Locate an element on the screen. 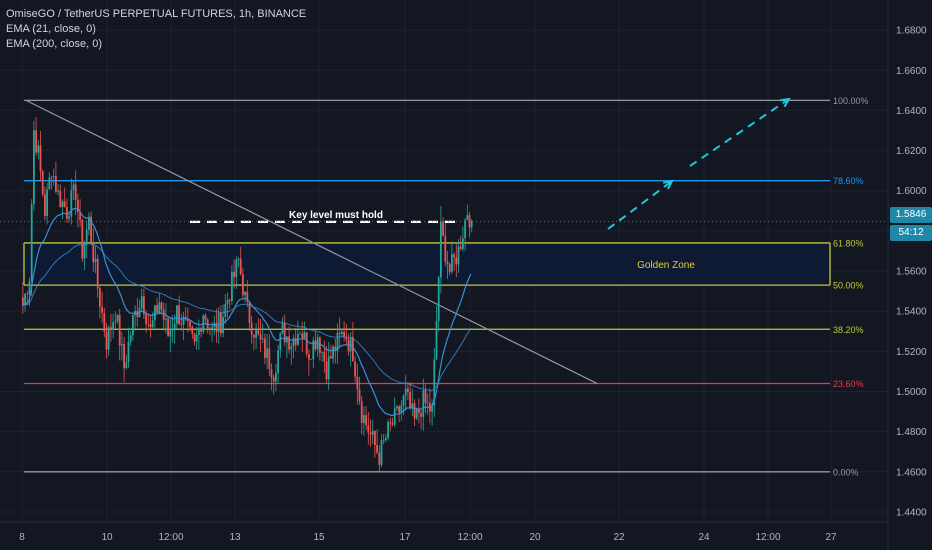 This screenshot has width=932, height=550. fib-level-label: 61.80% is located at coordinates (848, 243).